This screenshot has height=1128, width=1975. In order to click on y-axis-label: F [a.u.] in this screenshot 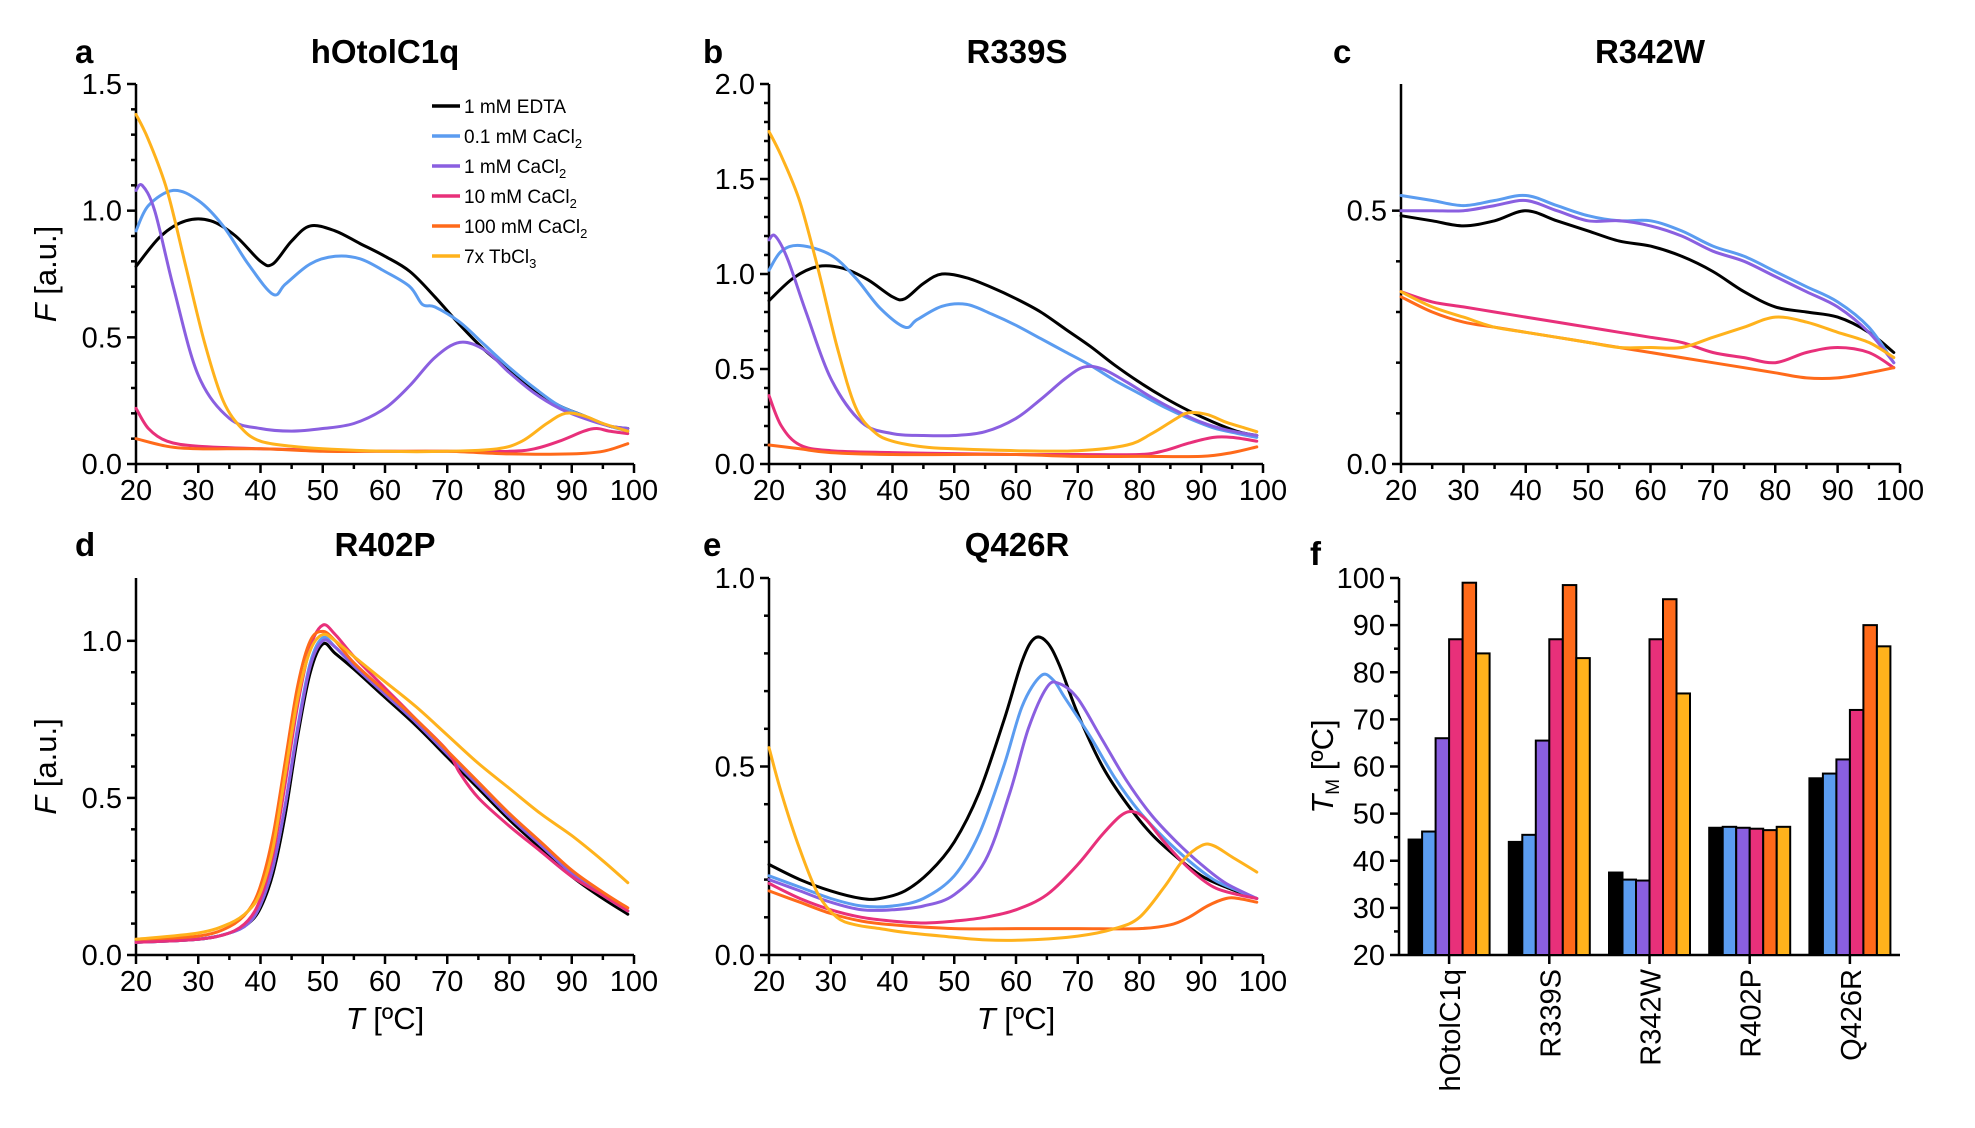, I will do `click(45, 274)`.